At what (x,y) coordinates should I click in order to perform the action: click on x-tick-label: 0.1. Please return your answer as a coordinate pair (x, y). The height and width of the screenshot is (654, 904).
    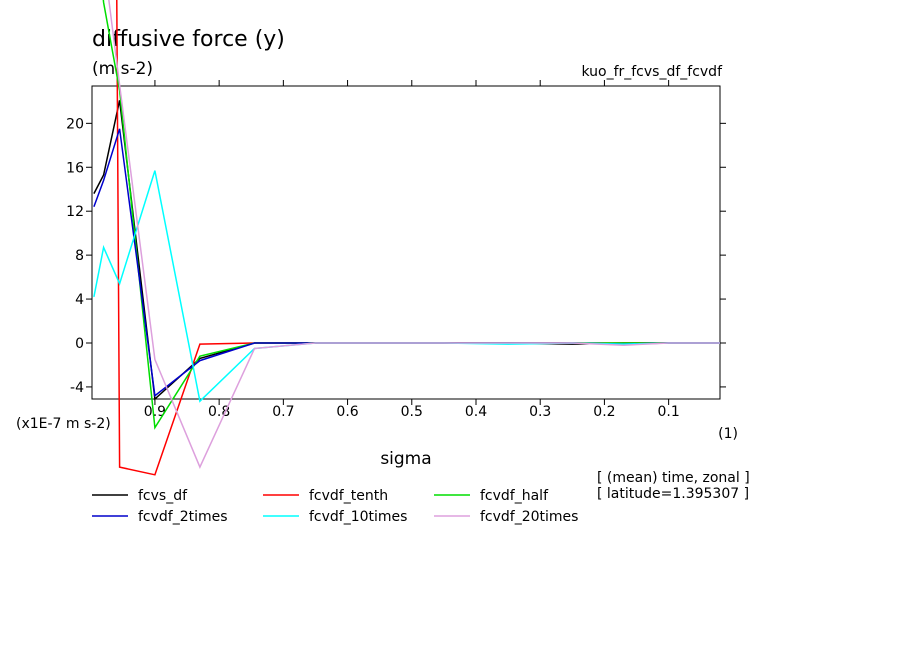
    Looking at the image, I should click on (668, 412).